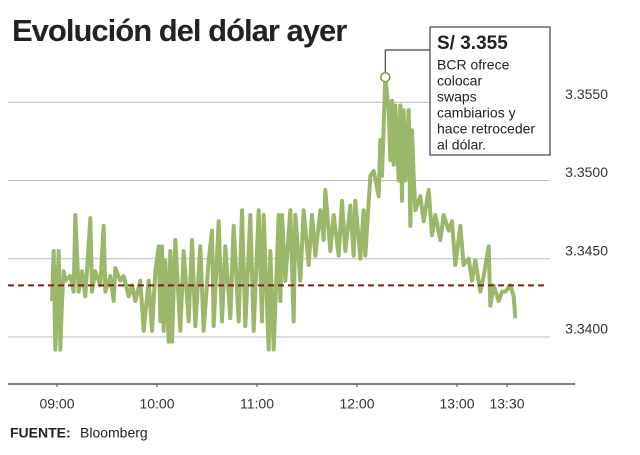 Image resolution: width=640 pixels, height=455 pixels. Describe the element at coordinates (490, 91) in the screenshot. I see `annotation-box` at that location.